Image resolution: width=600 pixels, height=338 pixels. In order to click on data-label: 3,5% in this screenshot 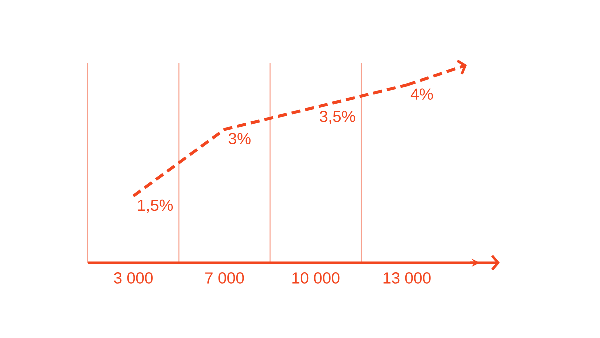, I will do `click(338, 117)`.